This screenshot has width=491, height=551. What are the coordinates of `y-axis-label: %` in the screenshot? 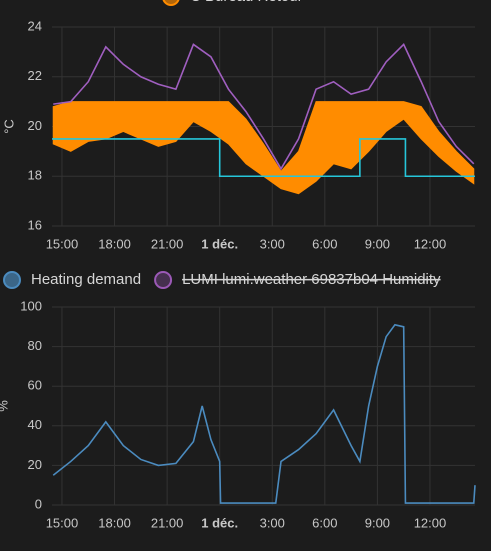 It's located at (5, 406).